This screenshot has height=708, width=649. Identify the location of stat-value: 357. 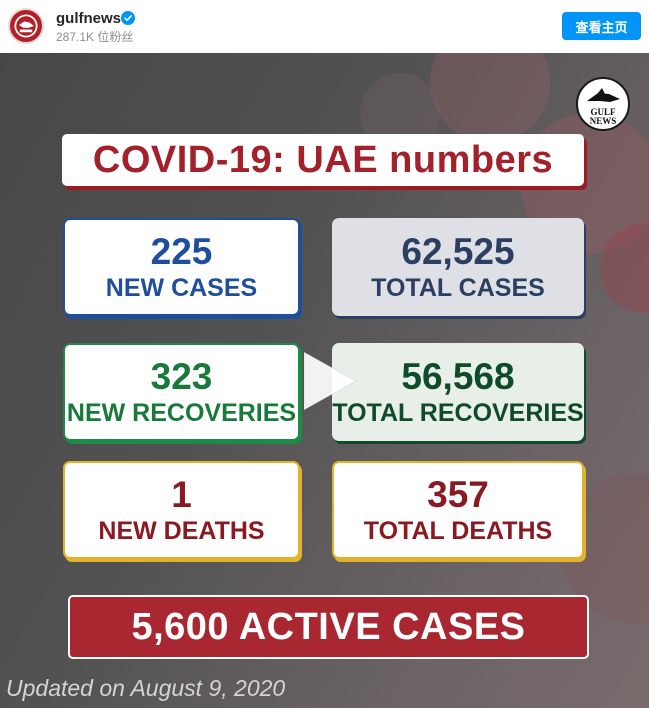
(458, 494).